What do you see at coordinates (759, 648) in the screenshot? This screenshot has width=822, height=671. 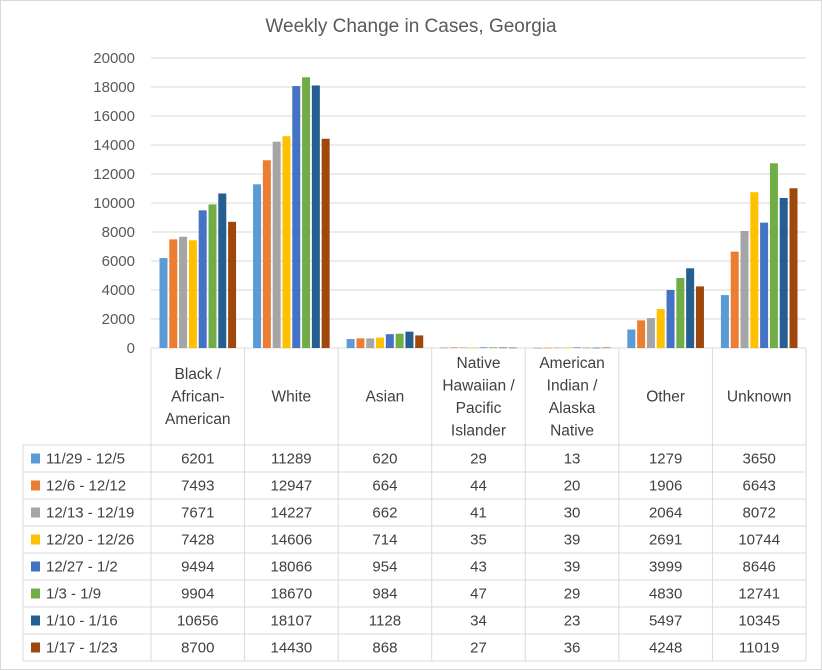 I see `data-label: 11019` at bounding box center [759, 648].